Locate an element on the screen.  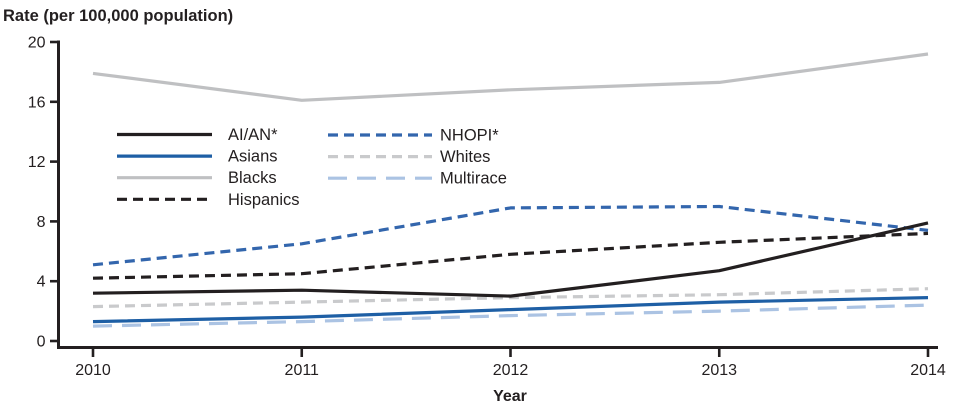
x-tick-label-2011: 2011 is located at coordinates (302, 370).